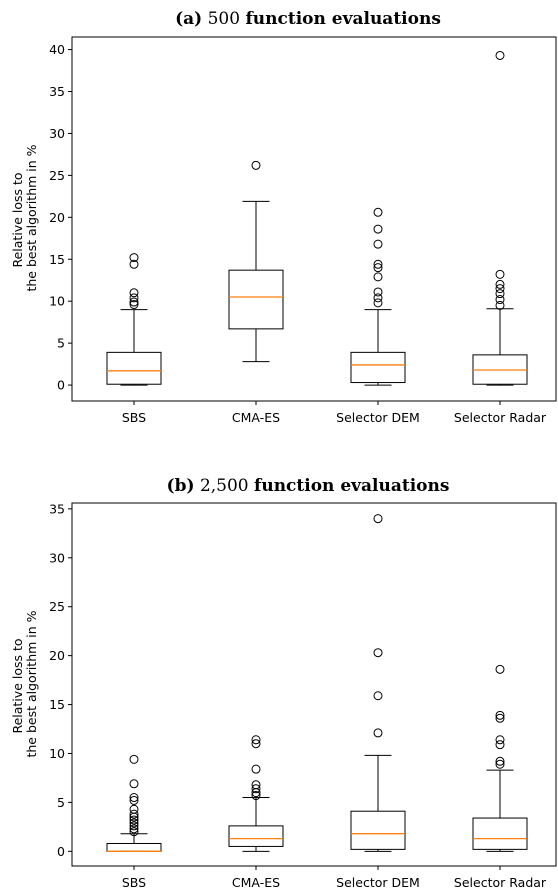  Describe the element at coordinates (31, 217) in the screenshot. I see `panel-a-ylabel-line2: the best algorithm in %` at that location.